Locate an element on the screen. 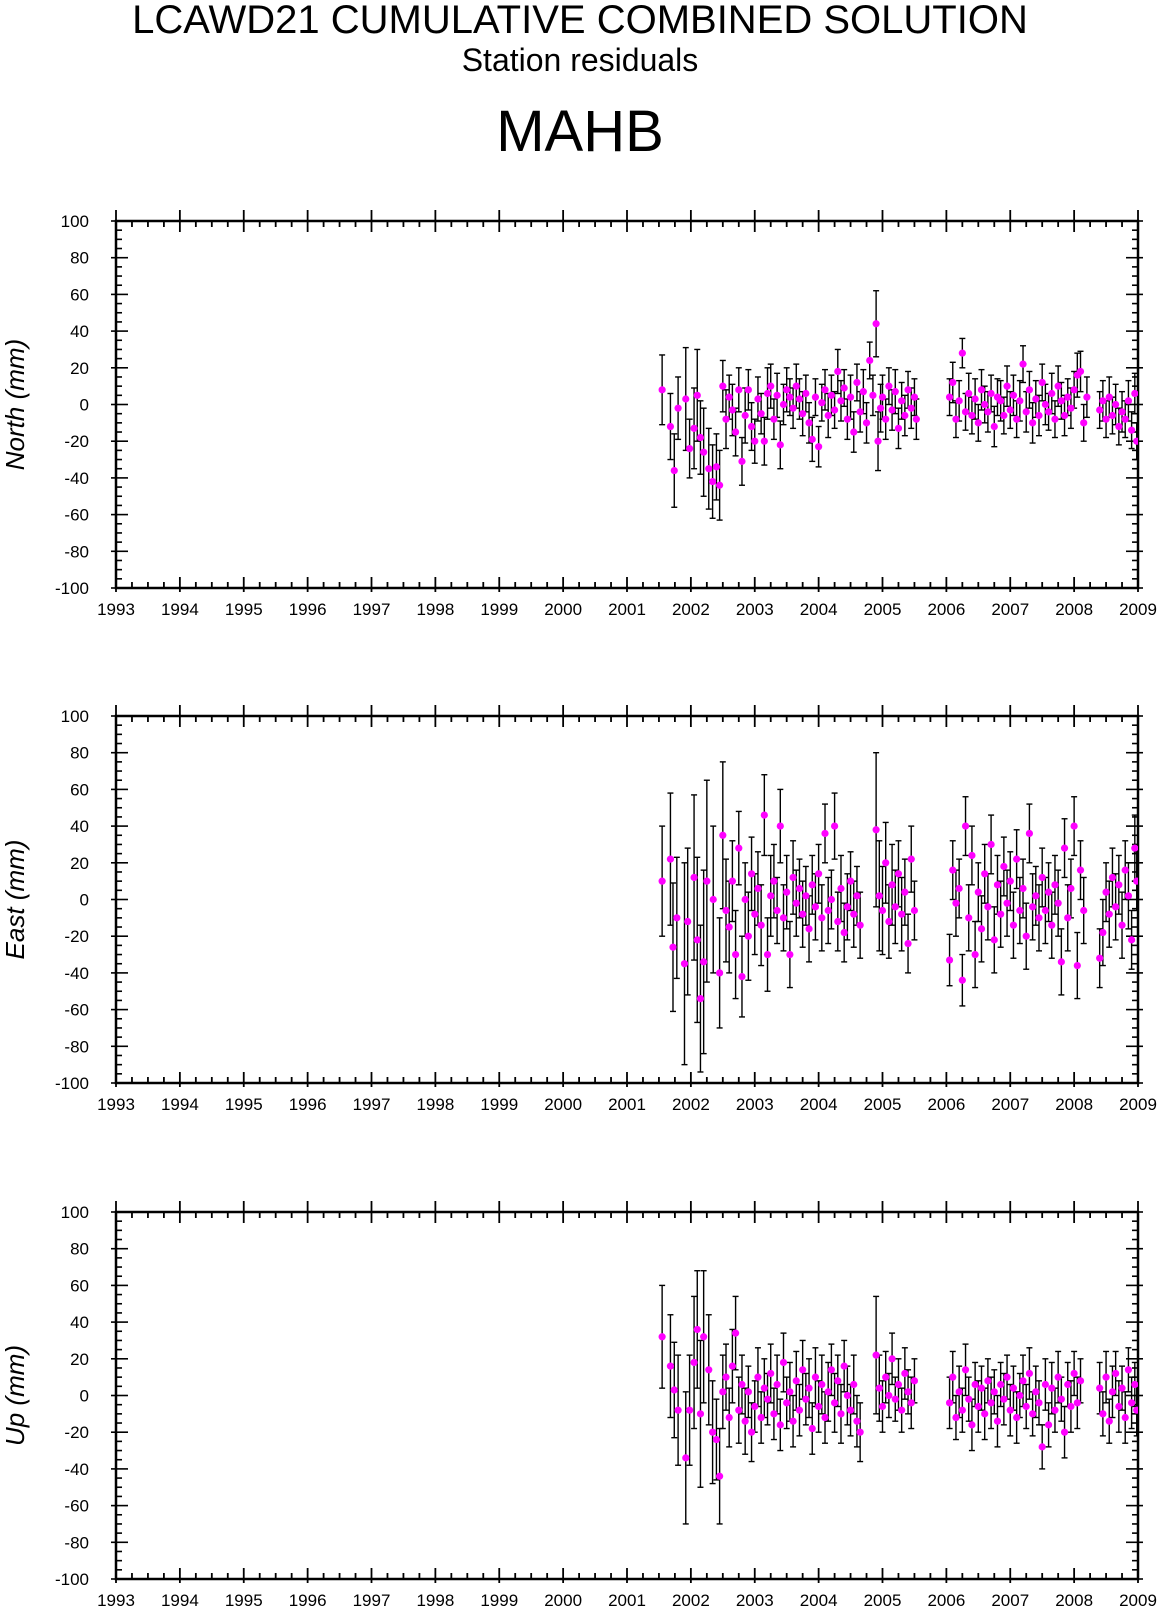 The width and height of the screenshot is (1160, 1621). east-x-tick-label: 2008 is located at coordinates (1074, 1104).